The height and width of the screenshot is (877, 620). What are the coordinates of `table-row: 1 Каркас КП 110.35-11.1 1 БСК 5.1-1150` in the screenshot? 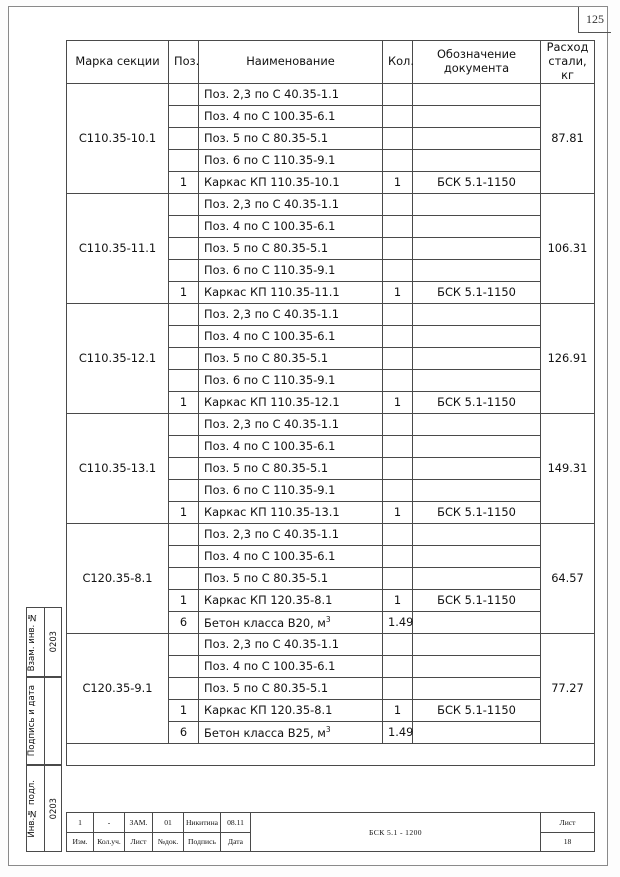 It's located at (331, 292).